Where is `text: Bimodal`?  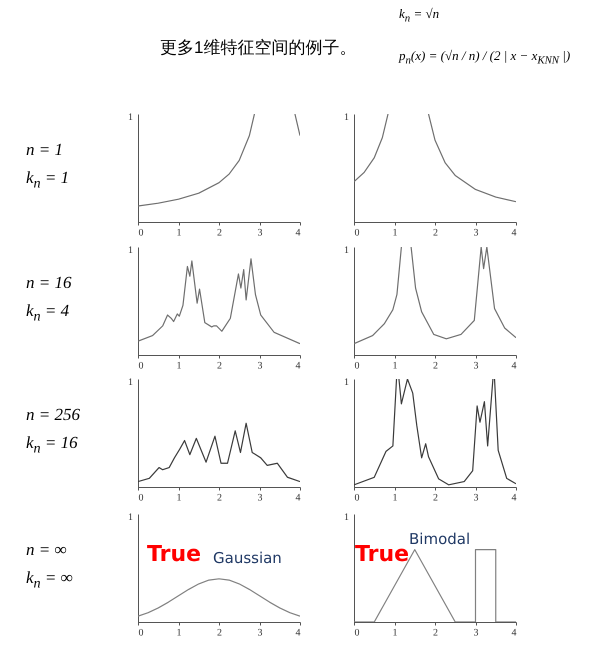
text: Bimodal is located at coordinates (439, 539).